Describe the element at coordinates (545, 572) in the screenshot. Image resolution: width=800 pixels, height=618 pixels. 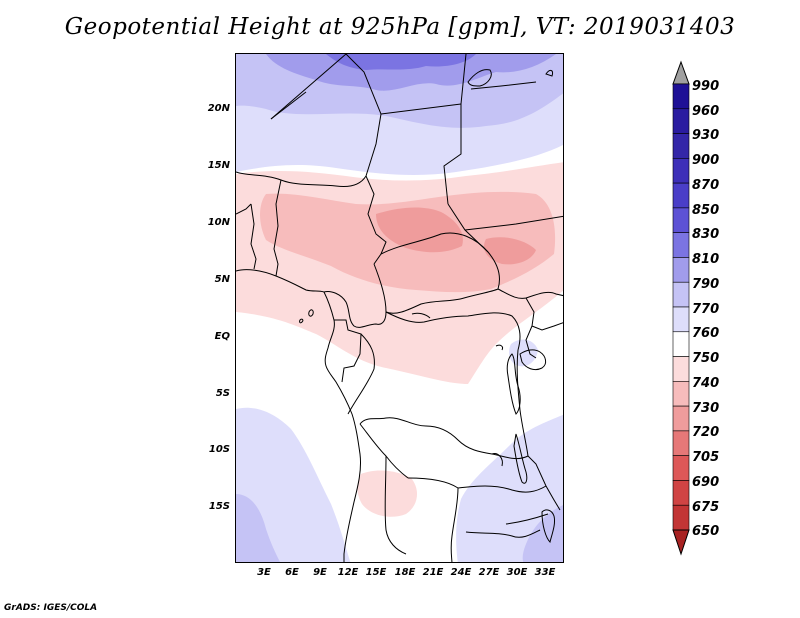
I see `lon-label-33e: 33E` at that location.